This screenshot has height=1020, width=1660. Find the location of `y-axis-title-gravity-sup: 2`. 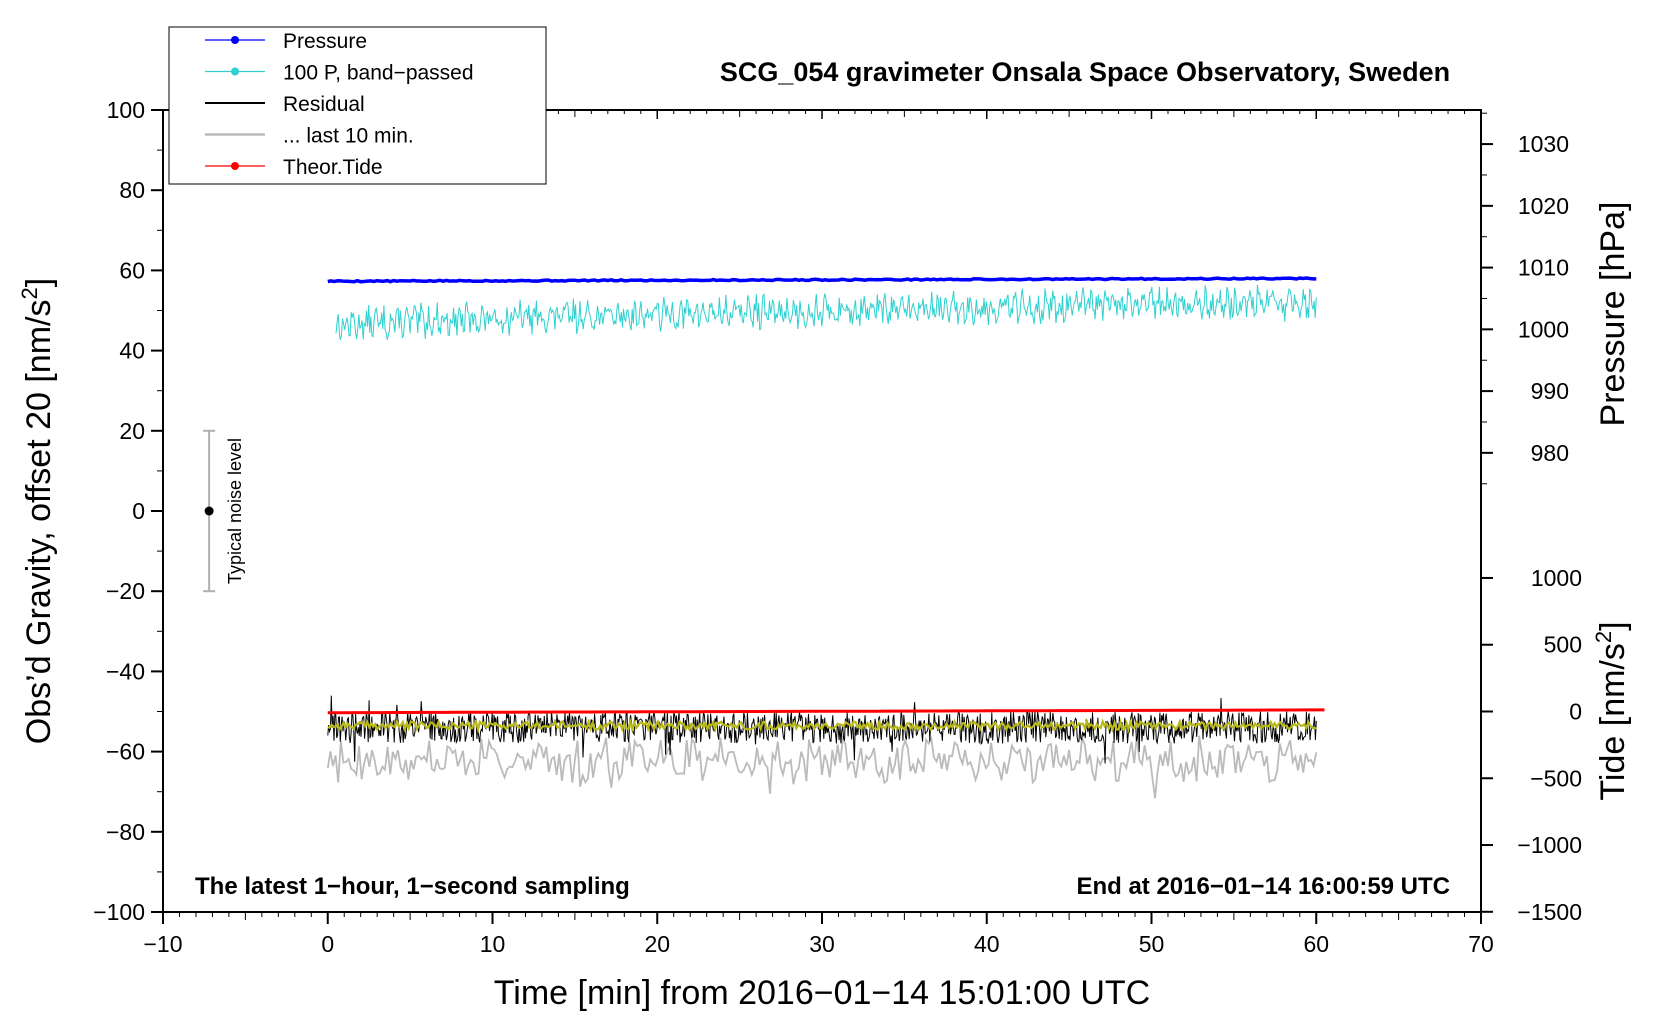

y-axis-title-gravity-sup: 2 is located at coordinates (29, 293).